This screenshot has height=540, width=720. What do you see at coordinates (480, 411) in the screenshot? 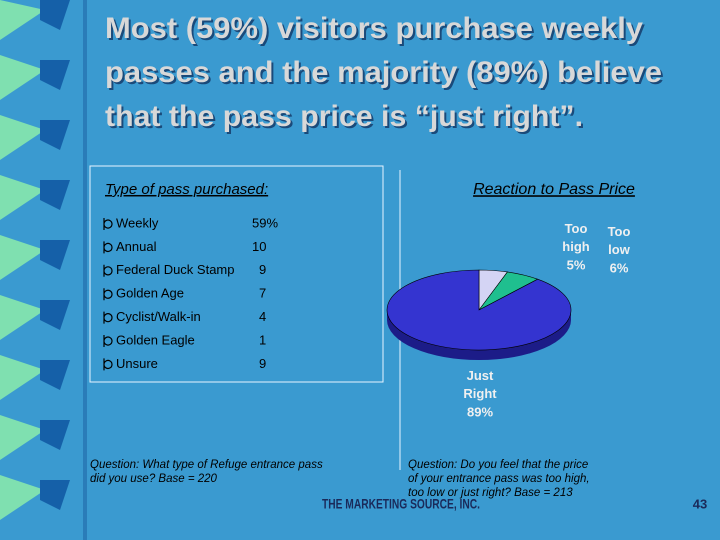
I see `slice-value-label: 89%` at bounding box center [480, 411].